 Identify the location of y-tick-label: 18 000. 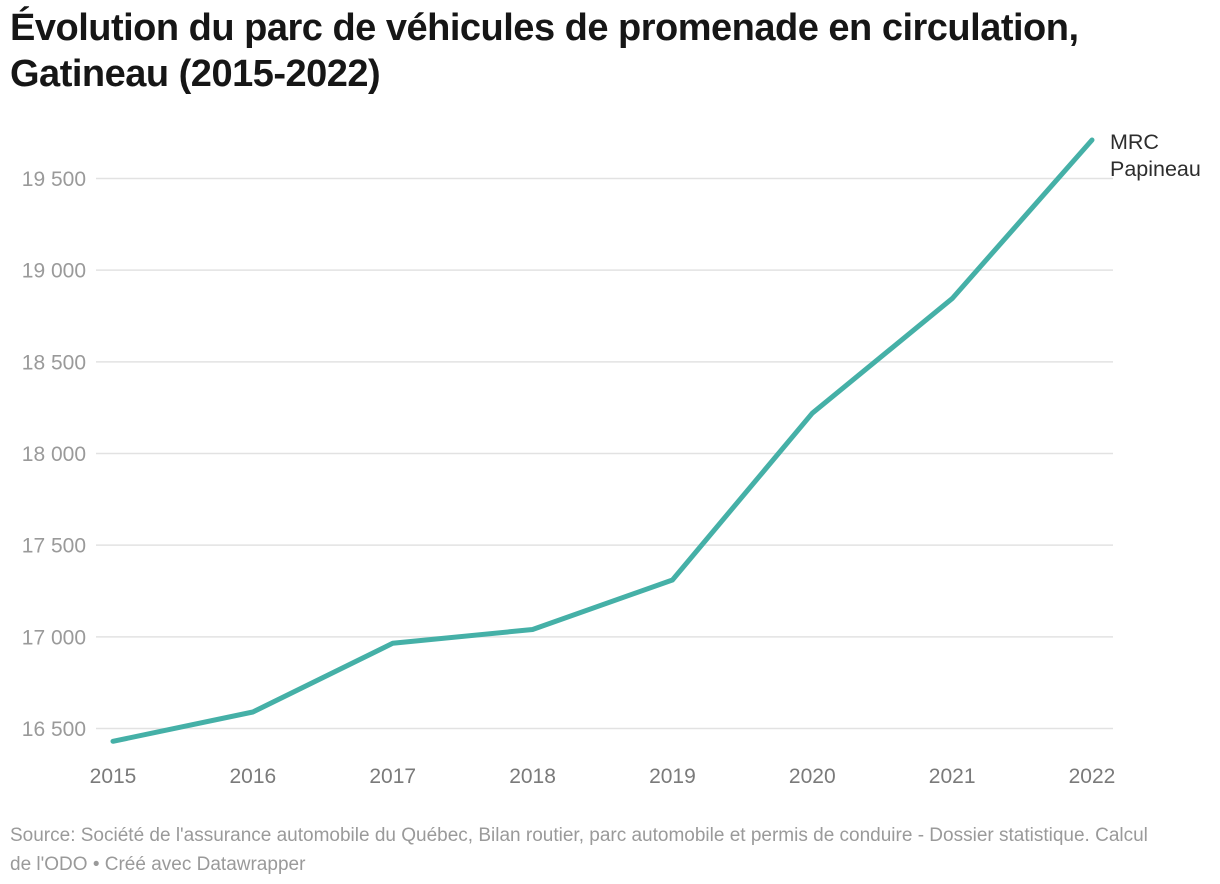
(54, 454).